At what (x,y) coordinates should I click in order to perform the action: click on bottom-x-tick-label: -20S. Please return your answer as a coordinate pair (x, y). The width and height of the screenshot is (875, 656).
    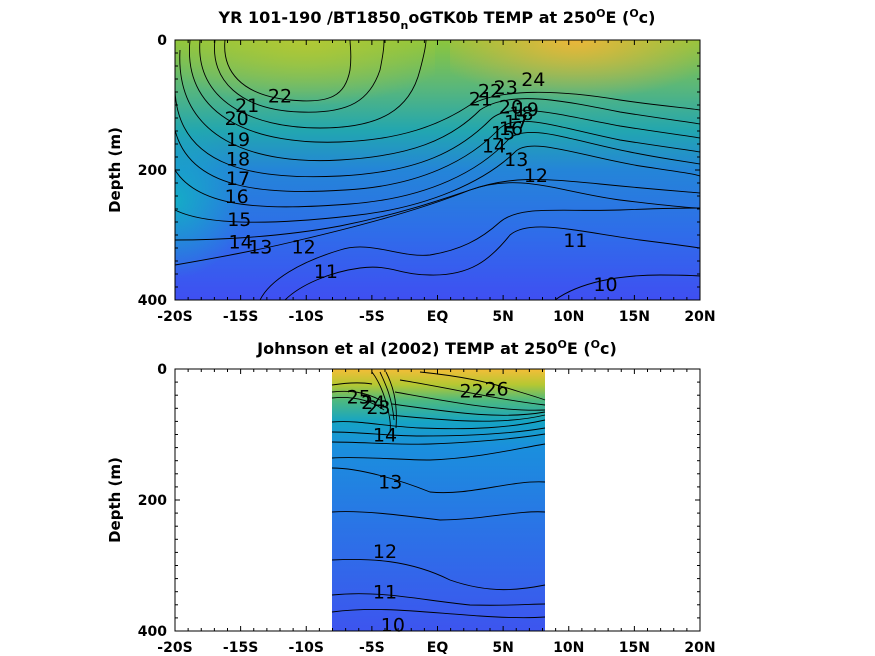
    Looking at the image, I should click on (174, 648).